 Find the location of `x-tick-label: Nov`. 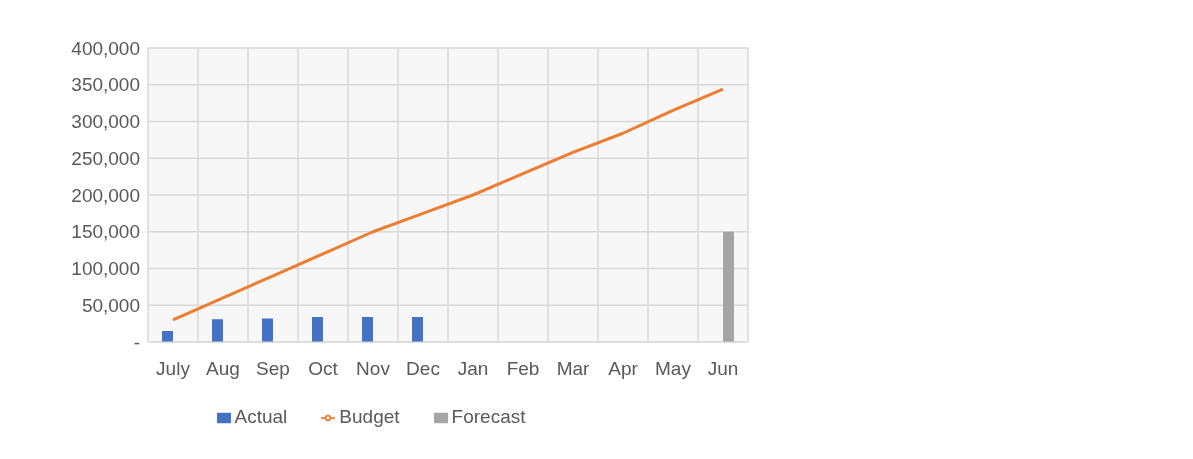

x-tick-label: Nov is located at coordinates (373, 369).